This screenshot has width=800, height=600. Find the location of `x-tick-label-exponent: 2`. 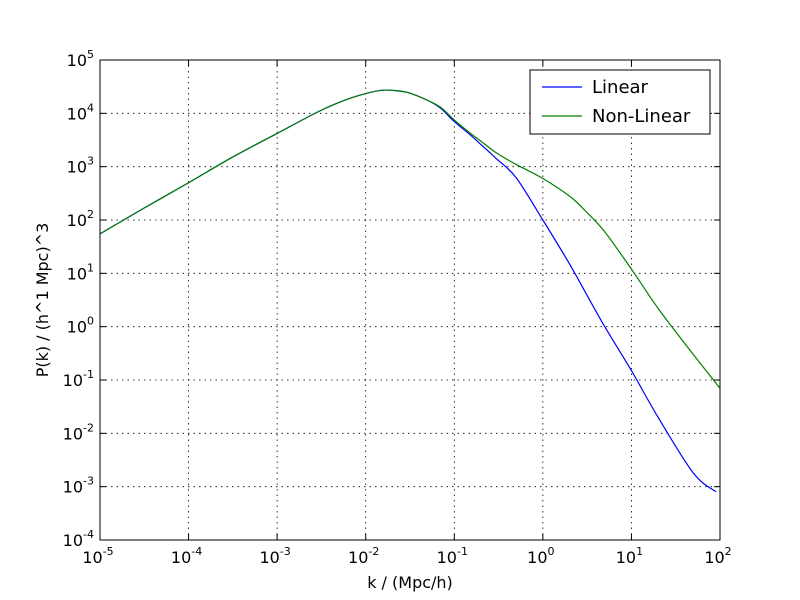

x-tick-label-exponent: 2 is located at coordinates (728, 551).